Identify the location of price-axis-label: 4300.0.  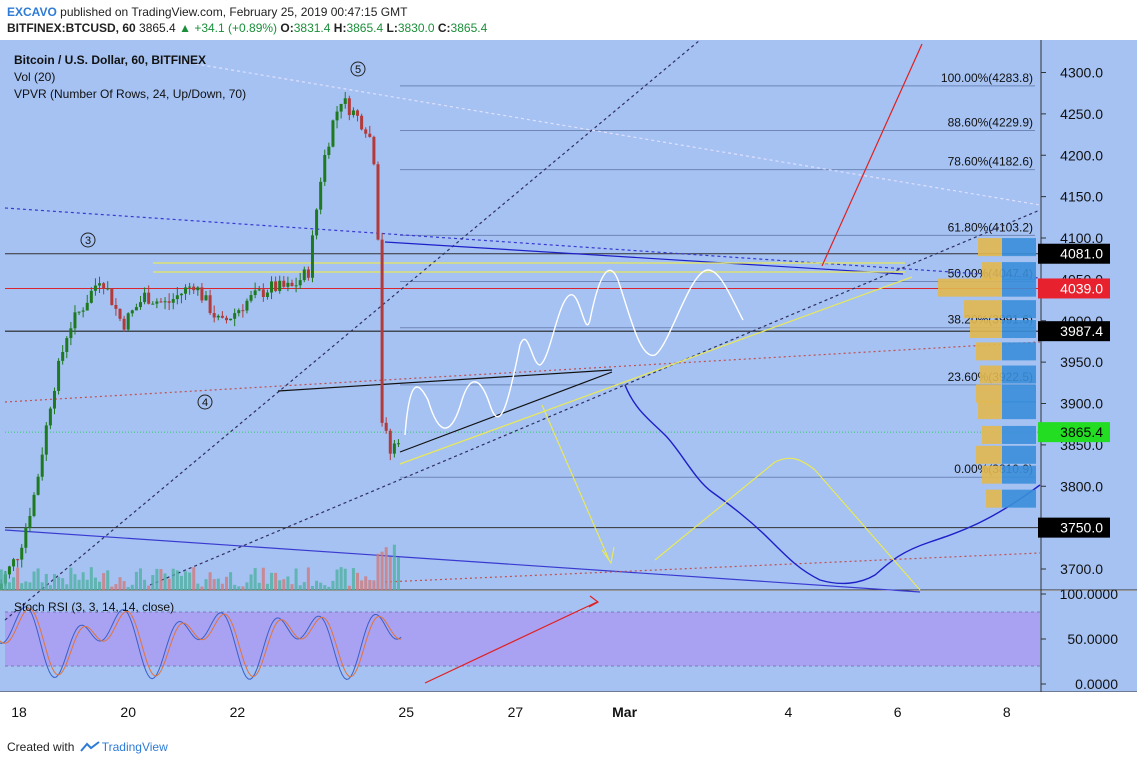
(1081, 73).